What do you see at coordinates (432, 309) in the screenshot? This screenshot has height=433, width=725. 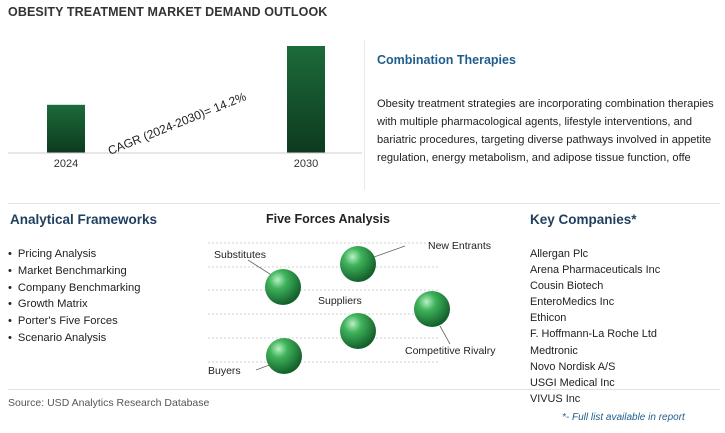 I see `sphere-rivalry` at bounding box center [432, 309].